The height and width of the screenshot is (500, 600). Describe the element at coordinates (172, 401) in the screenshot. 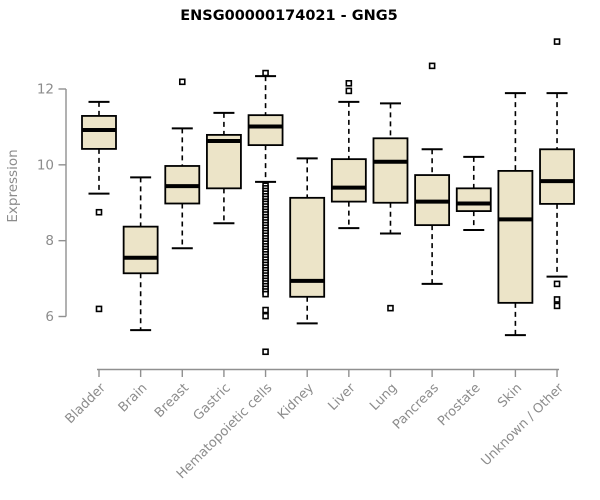

I see `x-tick-label: Breast` at that location.